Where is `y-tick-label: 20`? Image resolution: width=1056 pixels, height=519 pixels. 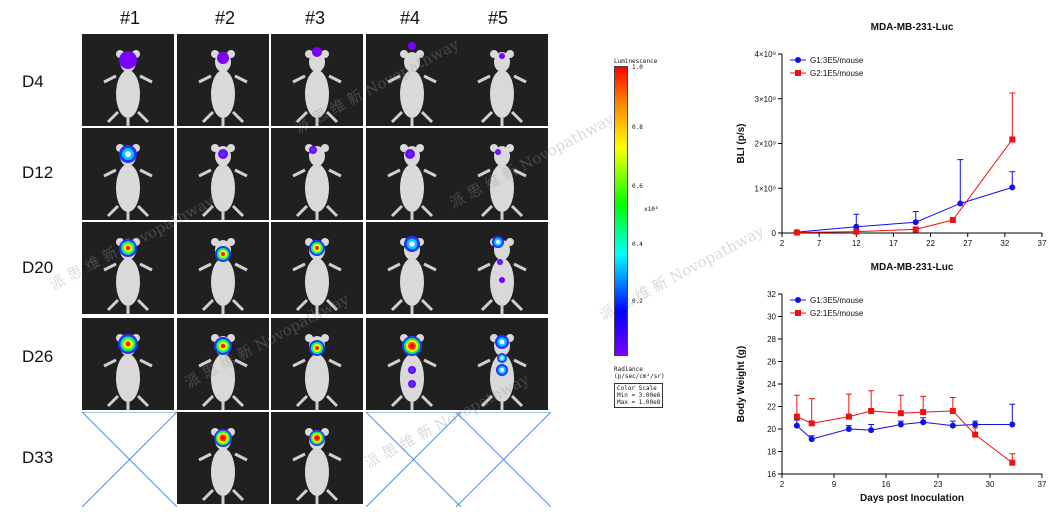 y-tick-label: 20 is located at coordinates (771, 429).